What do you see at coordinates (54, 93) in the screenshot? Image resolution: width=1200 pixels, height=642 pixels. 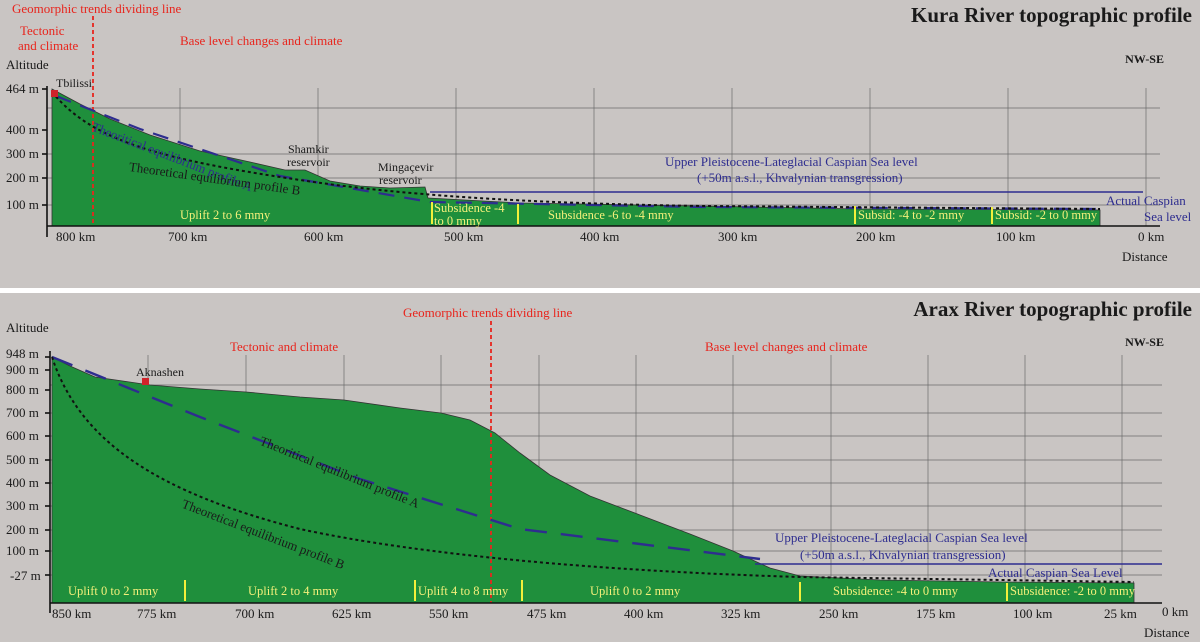 I see `kura-tbilisi-marker` at bounding box center [54, 93].